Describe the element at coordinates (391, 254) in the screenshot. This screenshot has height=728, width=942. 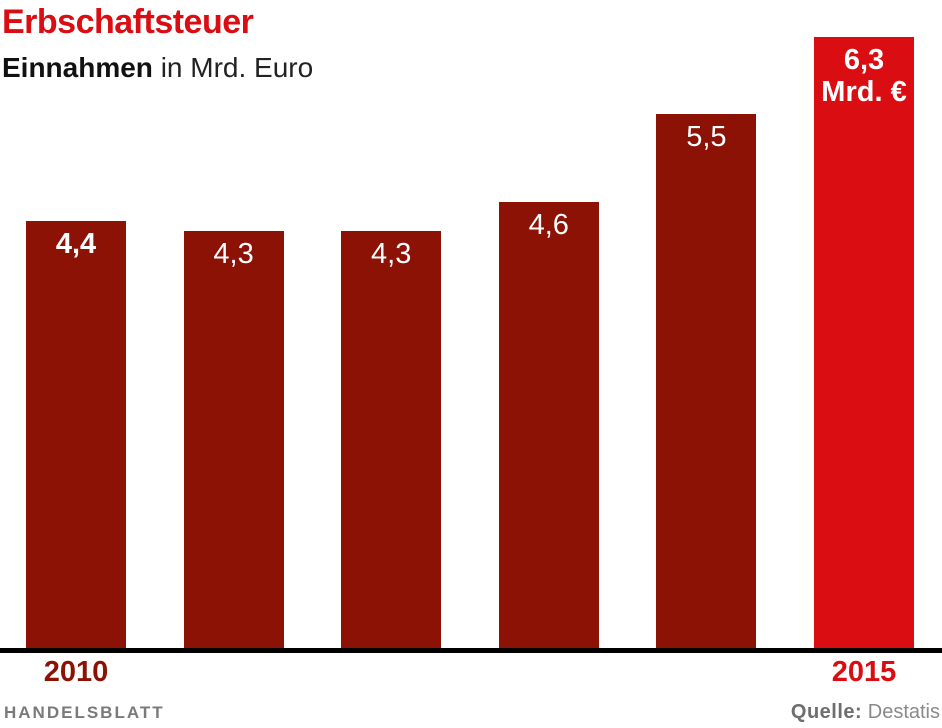
I see `bar-value-label-2012: 4,3` at that location.